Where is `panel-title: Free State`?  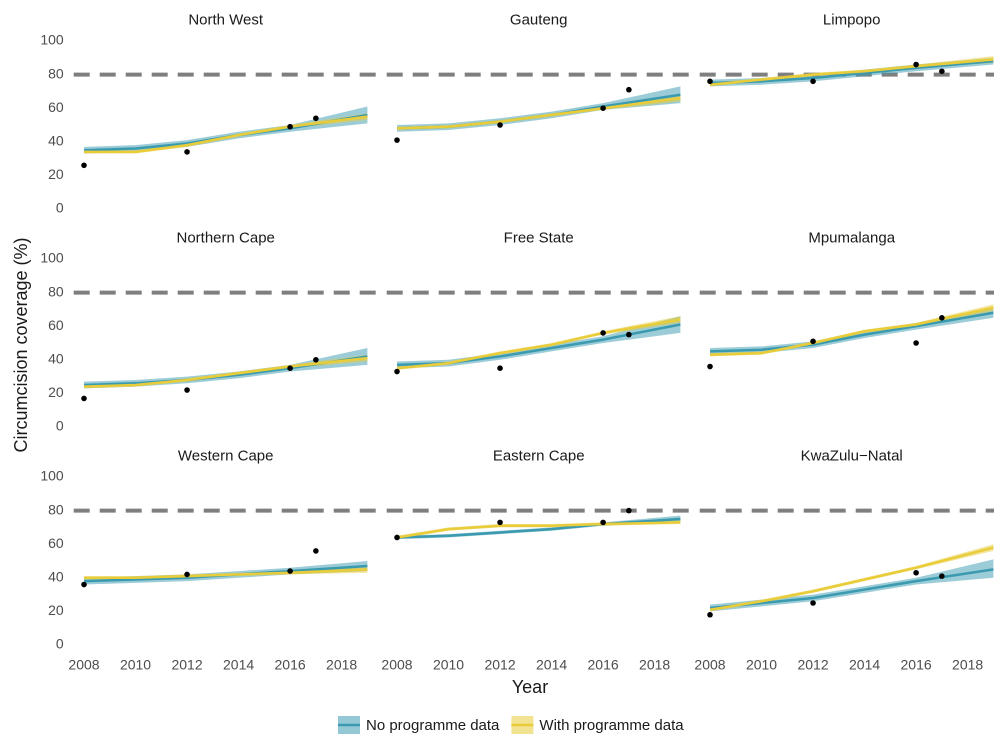 panel-title: Free State is located at coordinates (539, 237).